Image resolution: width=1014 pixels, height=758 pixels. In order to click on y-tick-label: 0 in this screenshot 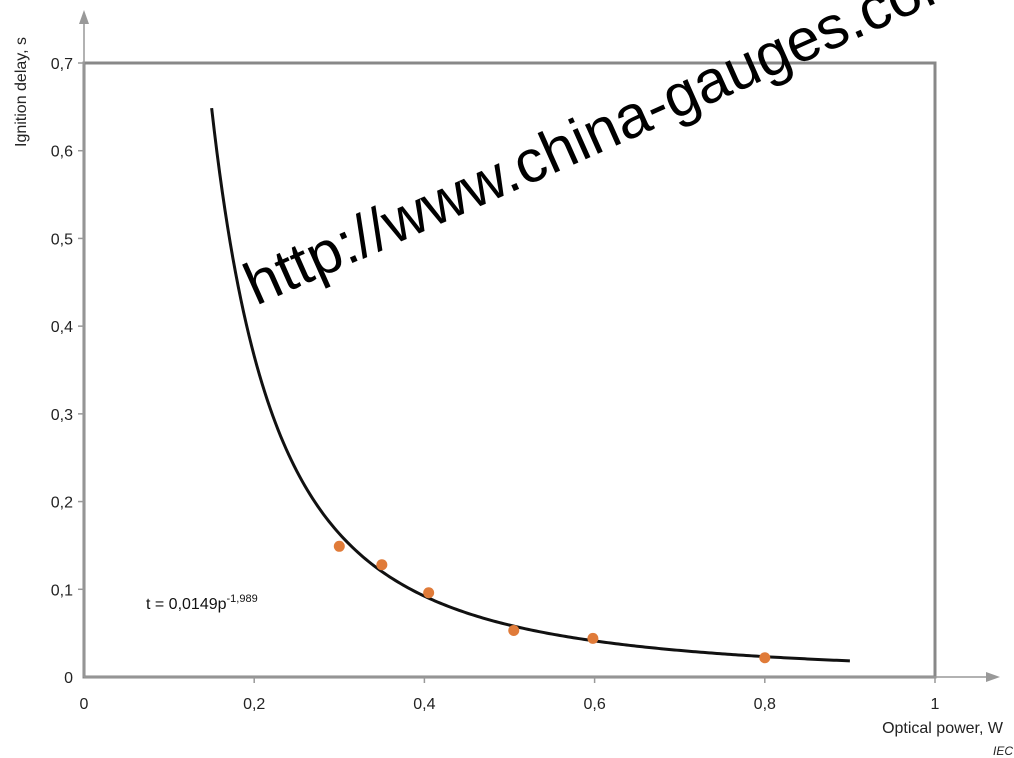, I will do `click(68, 678)`.